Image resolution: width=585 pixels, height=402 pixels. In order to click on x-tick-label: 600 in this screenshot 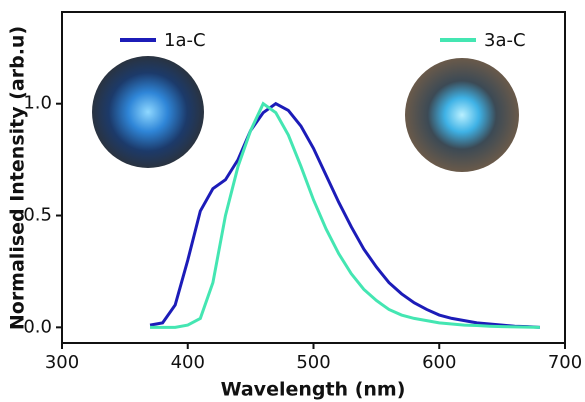, I will do `click(439, 362)`.